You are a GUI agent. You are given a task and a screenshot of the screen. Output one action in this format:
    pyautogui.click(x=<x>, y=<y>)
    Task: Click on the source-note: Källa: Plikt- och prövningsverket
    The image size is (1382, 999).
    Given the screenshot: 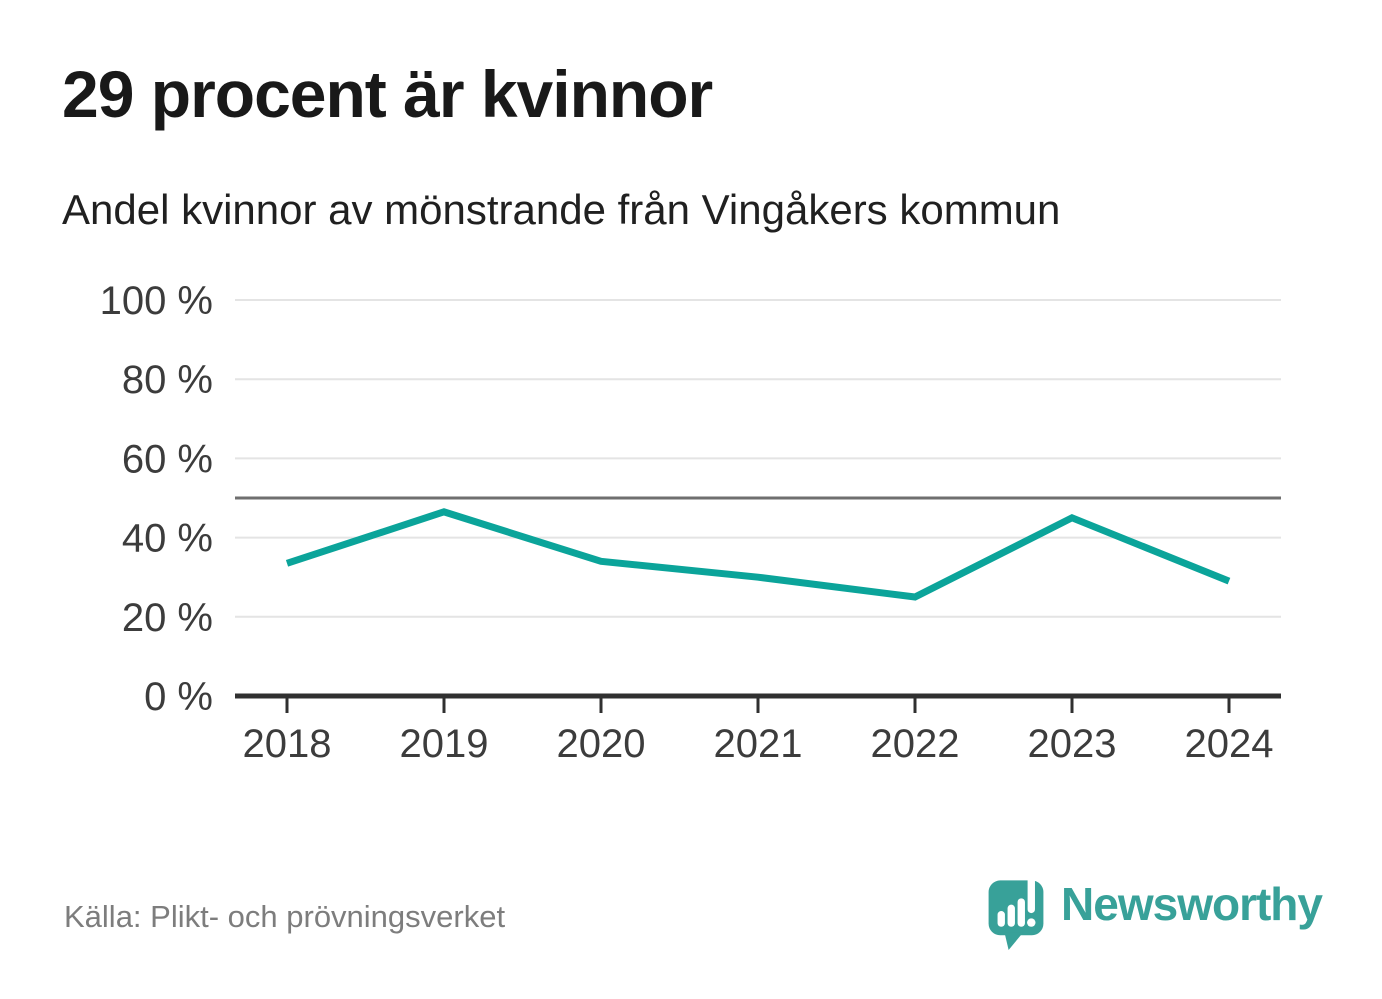 What is the action you would take?
    pyautogui.click(x=285, y=916)
    